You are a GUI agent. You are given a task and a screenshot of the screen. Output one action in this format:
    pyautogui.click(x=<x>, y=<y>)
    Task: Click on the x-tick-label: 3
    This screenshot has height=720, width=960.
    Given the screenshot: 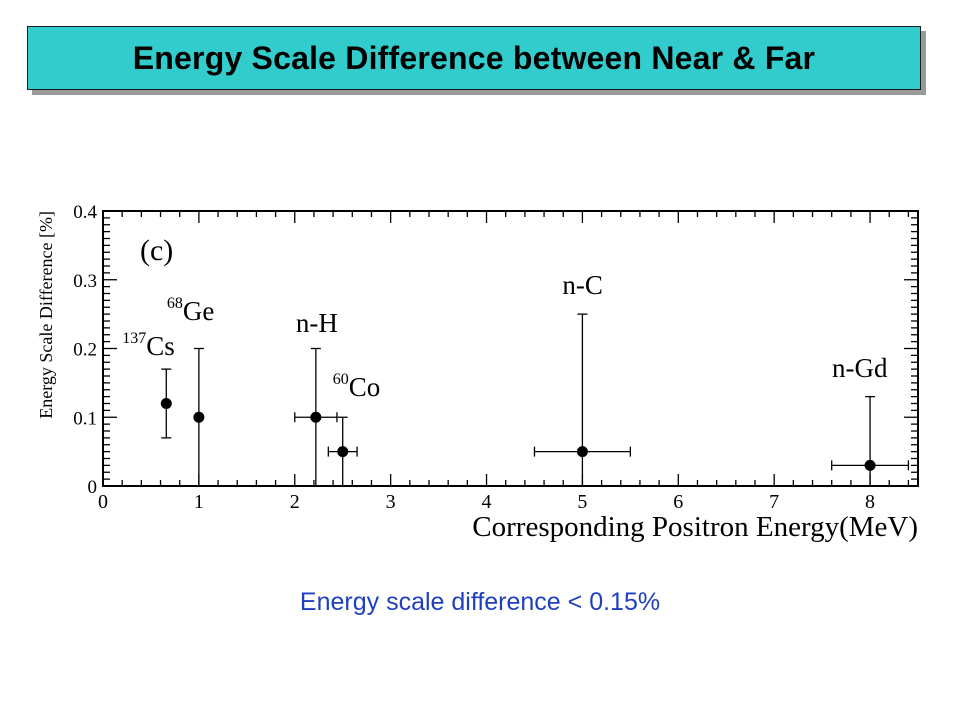 What is the action you would take?
    pyautogui.click(x=391, y=502)
    